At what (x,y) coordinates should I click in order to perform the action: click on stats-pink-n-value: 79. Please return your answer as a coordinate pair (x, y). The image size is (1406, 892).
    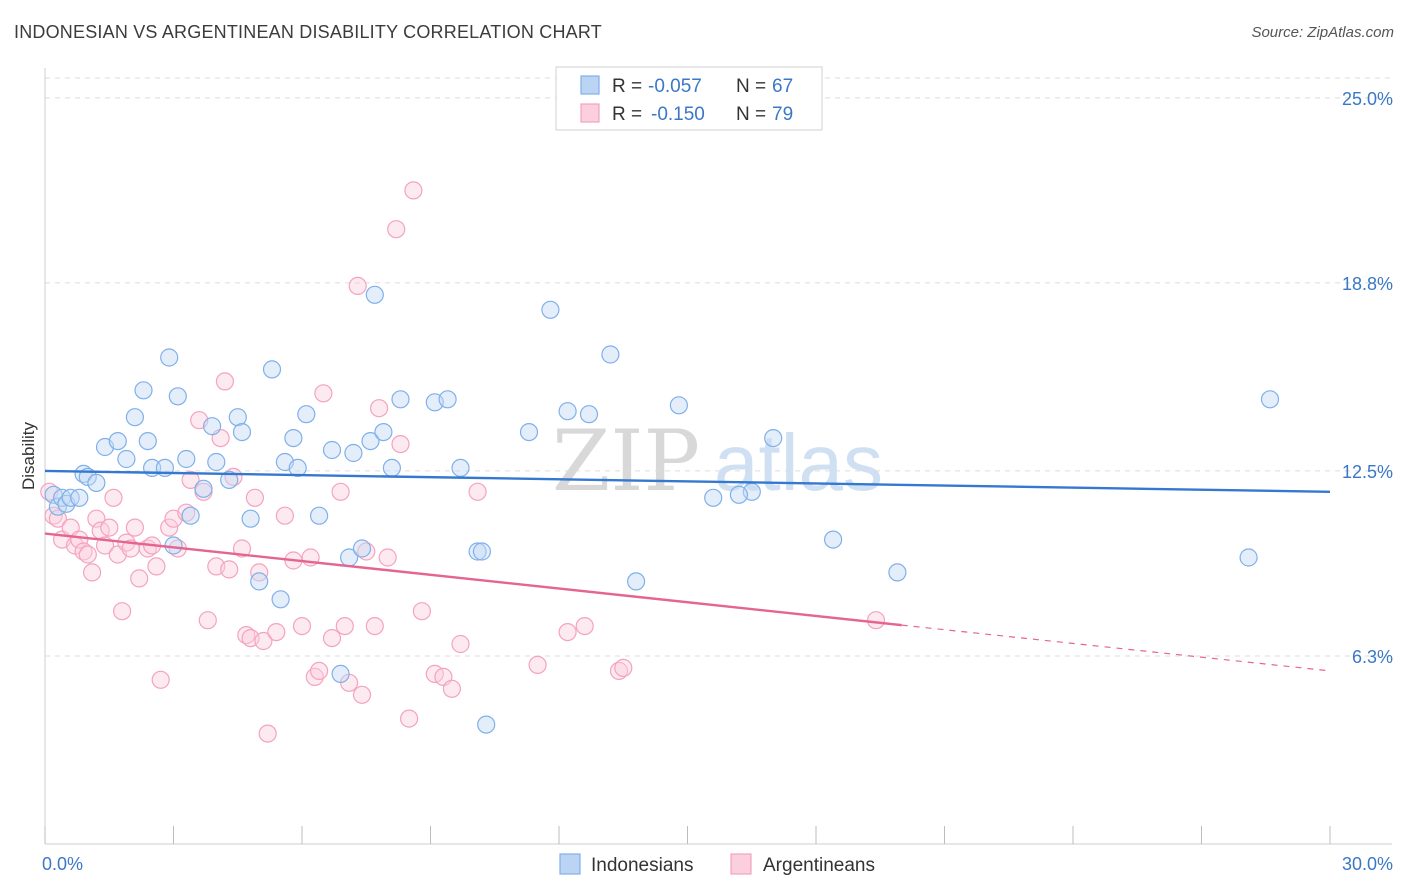
    Looking at the image, I should click on (782, 114).